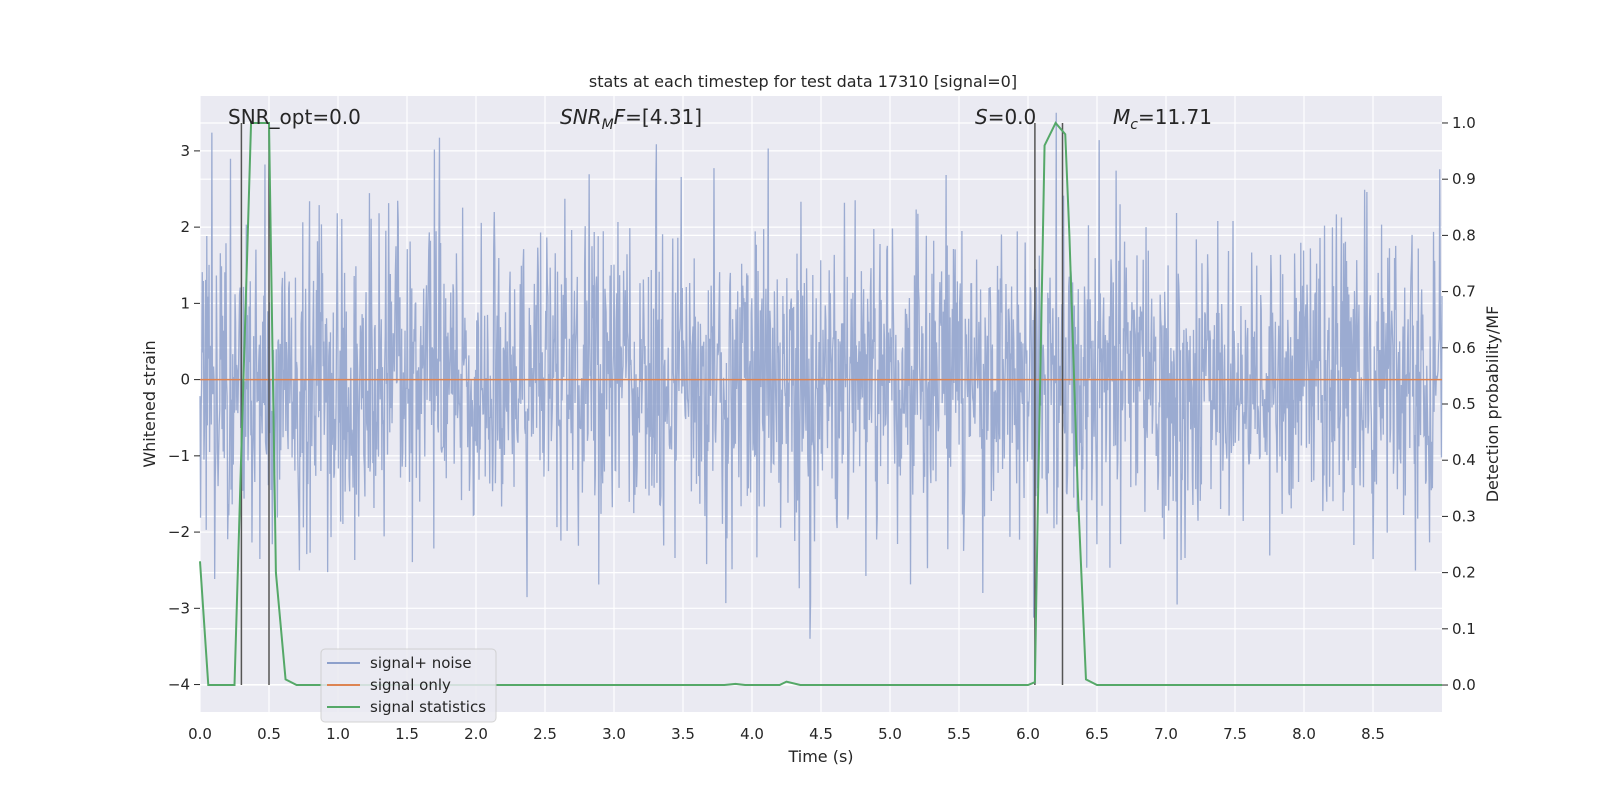 Image resolution: width=1600 pixels, height=800 pixels. I want to click on legend-label-signal-noise: signal+ noise, so click(421, 663).